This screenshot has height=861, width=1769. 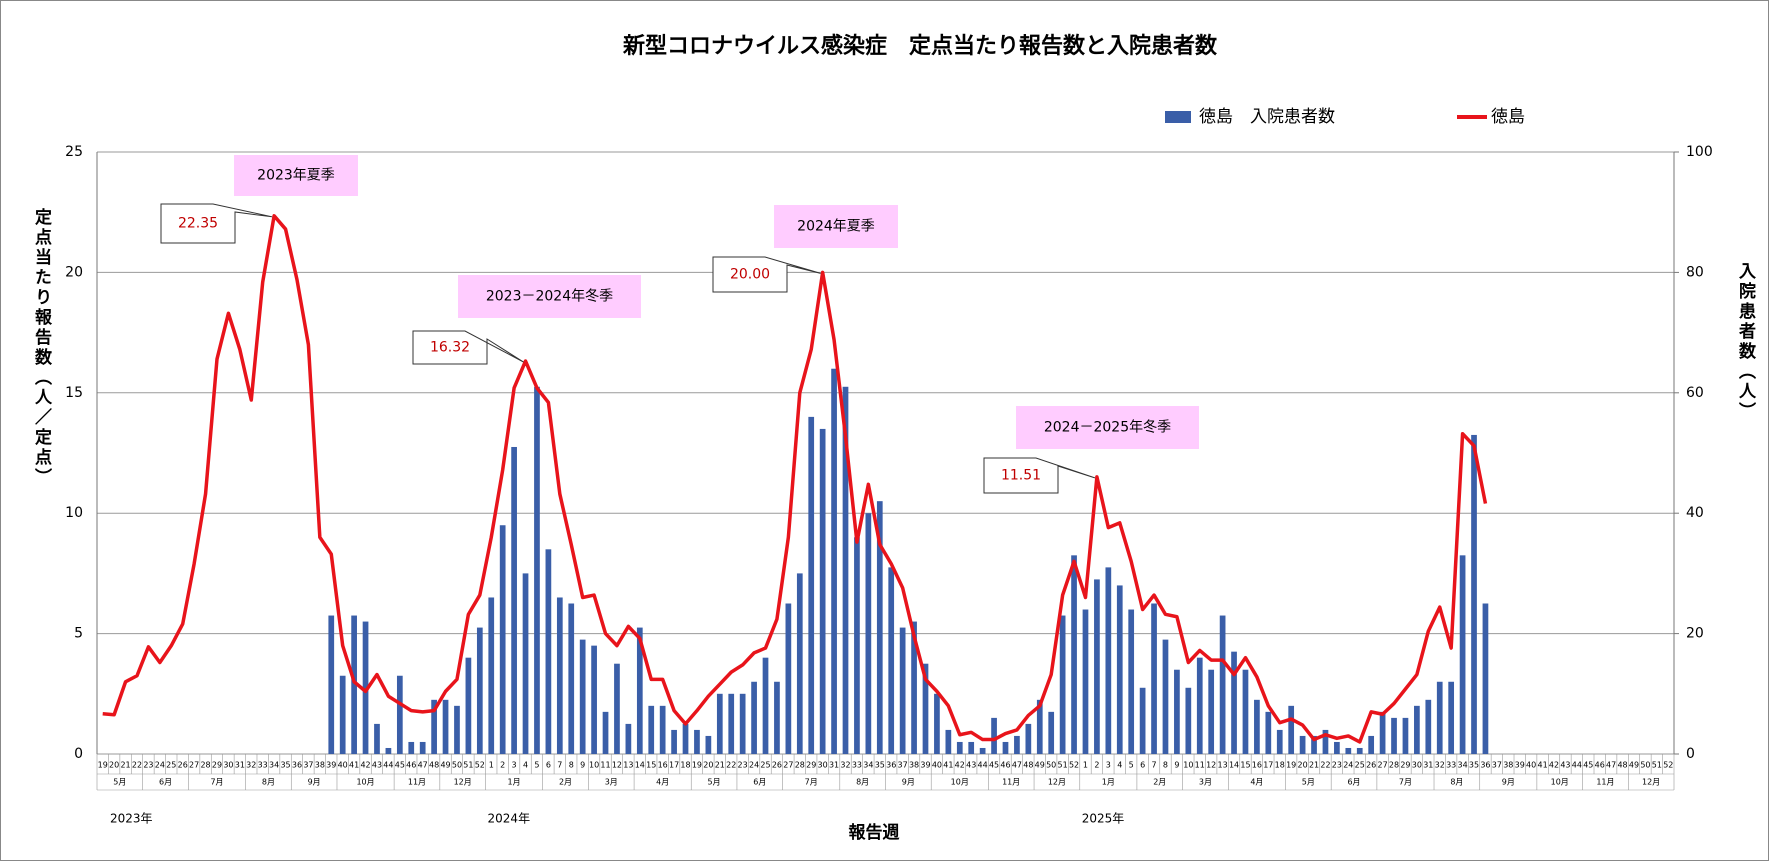 What do you see at coordinates (1508, 117) in the screenshot?
I see `legend-label: 徳島` at bounding box center [1508, 117].